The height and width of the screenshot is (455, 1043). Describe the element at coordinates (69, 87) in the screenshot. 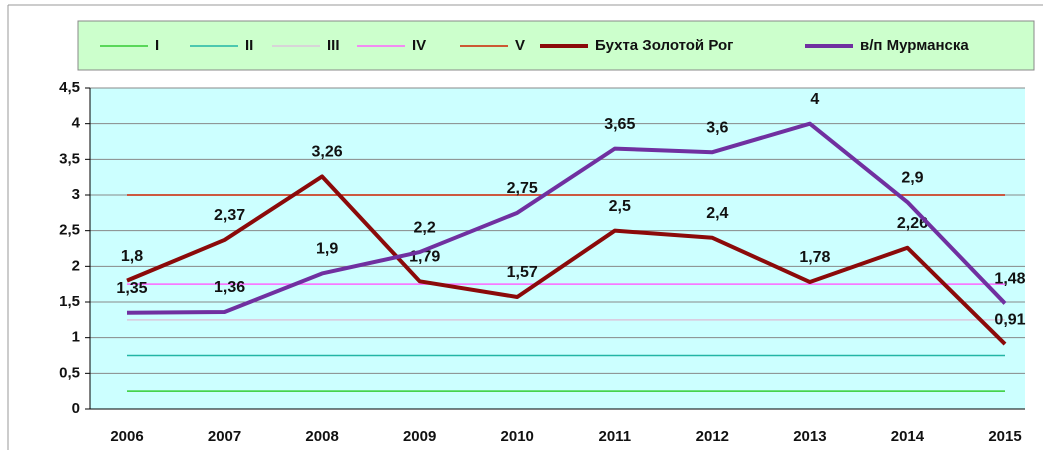

I see `y-tick-label: 4,5` at that location.